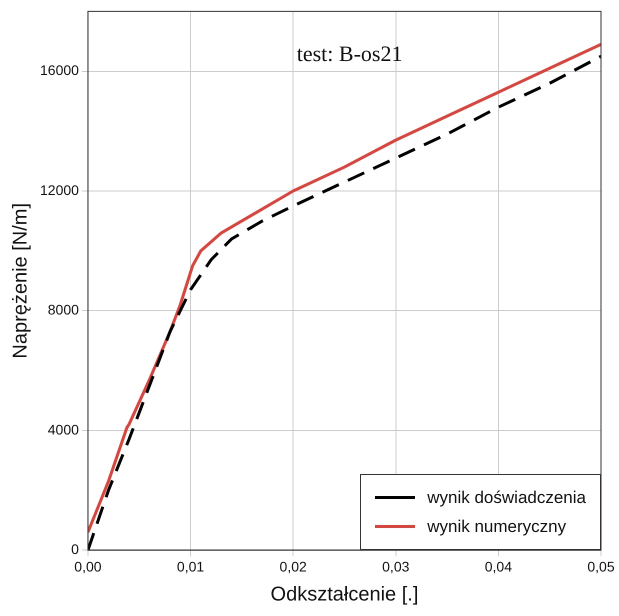 Image resolution: width=619 pixels, height=616 pixels. Describe the element at coordinates (64, 310) in the screenshot. I see `y-tick-label: 8000` at that location.